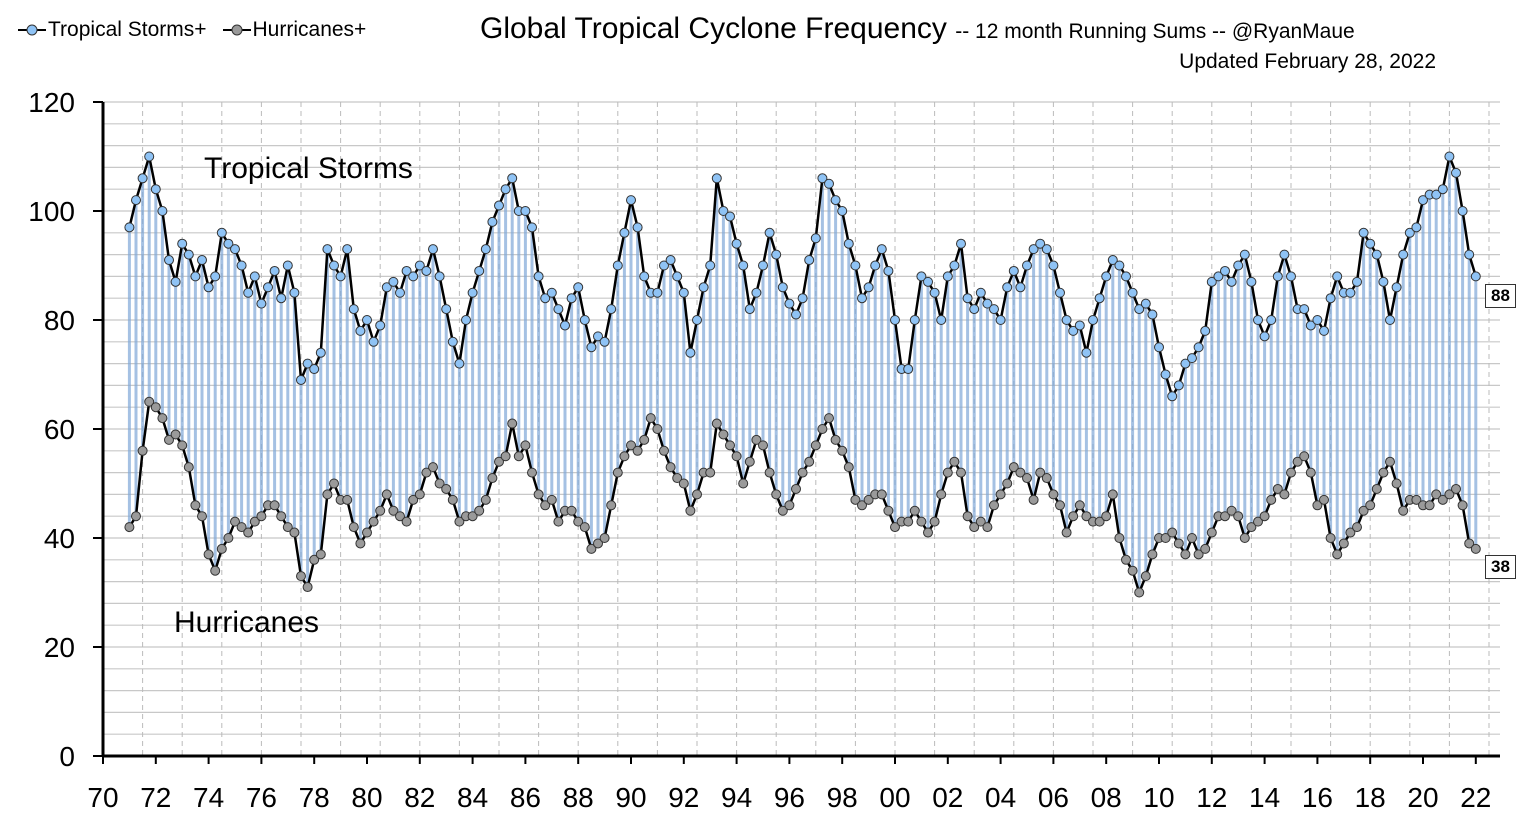  Describe the element at coordinates (51, 102) in the screenshot. I see `y-tick-label: 120` at that location.